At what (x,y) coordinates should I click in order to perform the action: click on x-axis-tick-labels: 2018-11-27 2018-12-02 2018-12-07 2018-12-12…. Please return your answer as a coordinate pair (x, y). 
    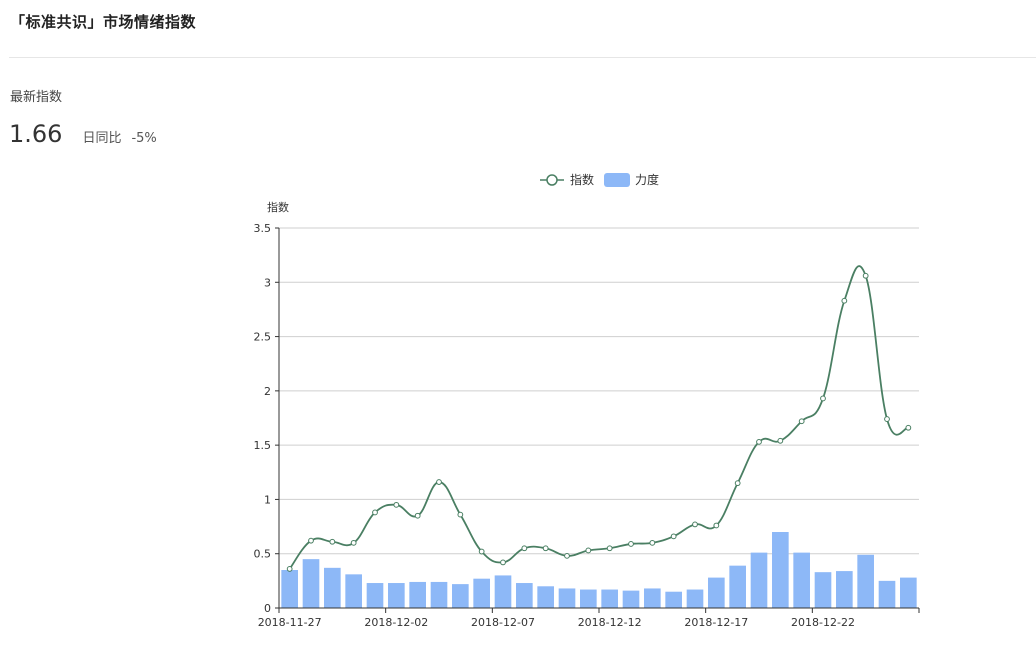
    Looking at the image, I should click on (556, 622).